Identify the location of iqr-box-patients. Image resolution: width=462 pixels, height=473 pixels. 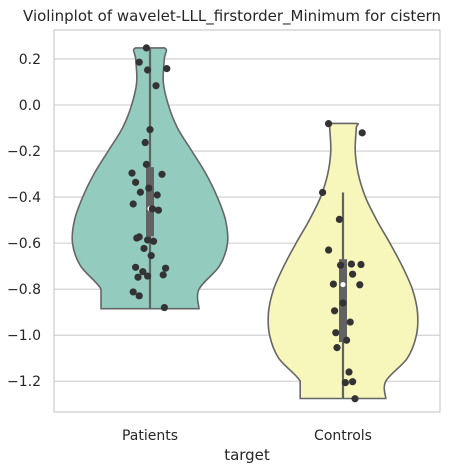
(150, 202).